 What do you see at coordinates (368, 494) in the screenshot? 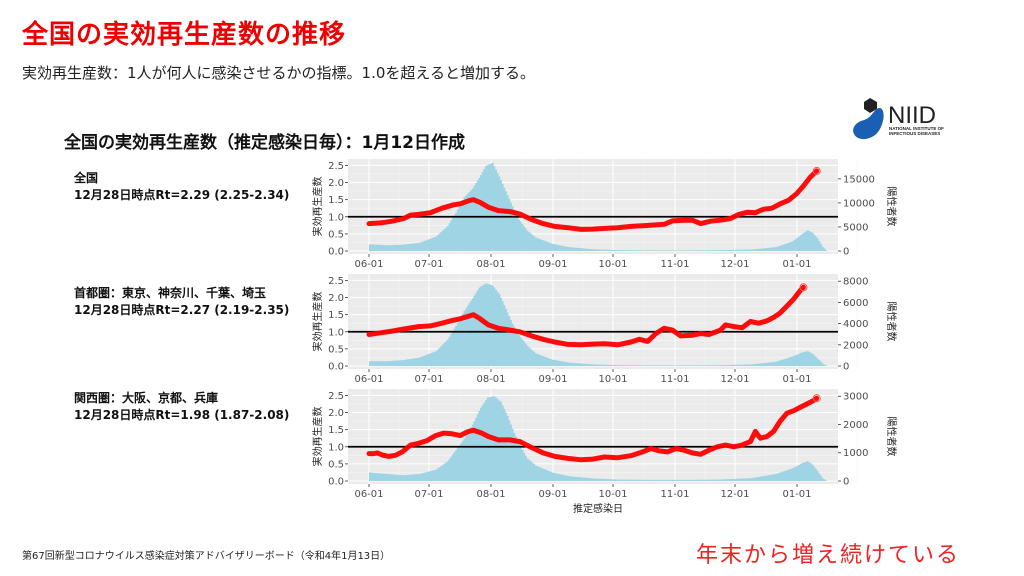
I see `x-tick-label: 06-01` at bounding box center [368, 494].